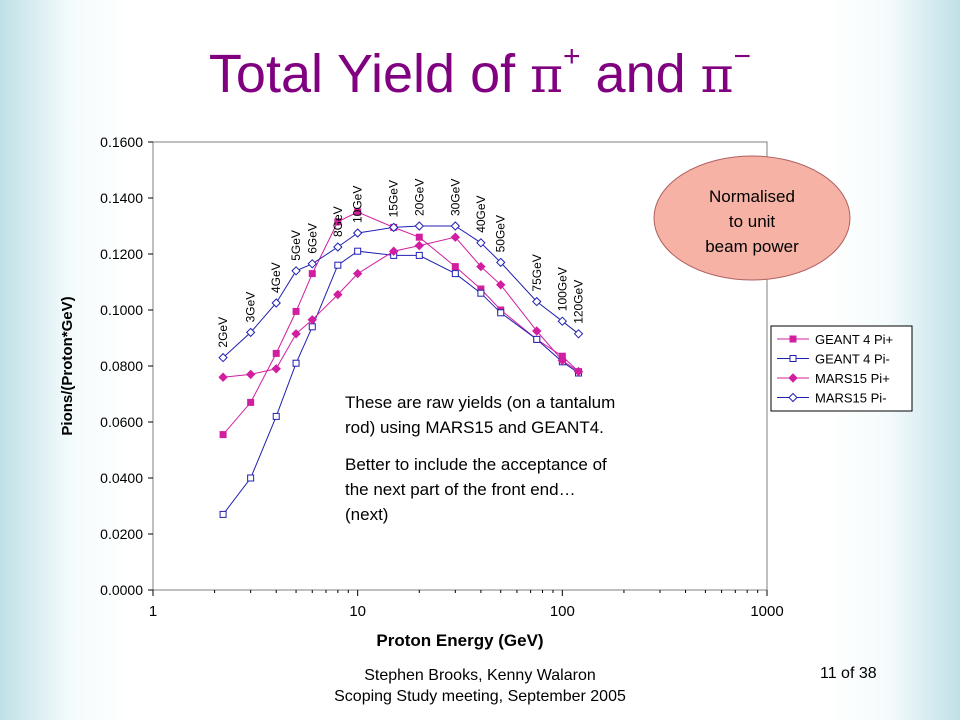 Image resolution: width=960 pixels, height=720 pixels. Describe the element at coordinates (501, 233) in the screenshot. I see `energy-label: 50GeV` at that location.